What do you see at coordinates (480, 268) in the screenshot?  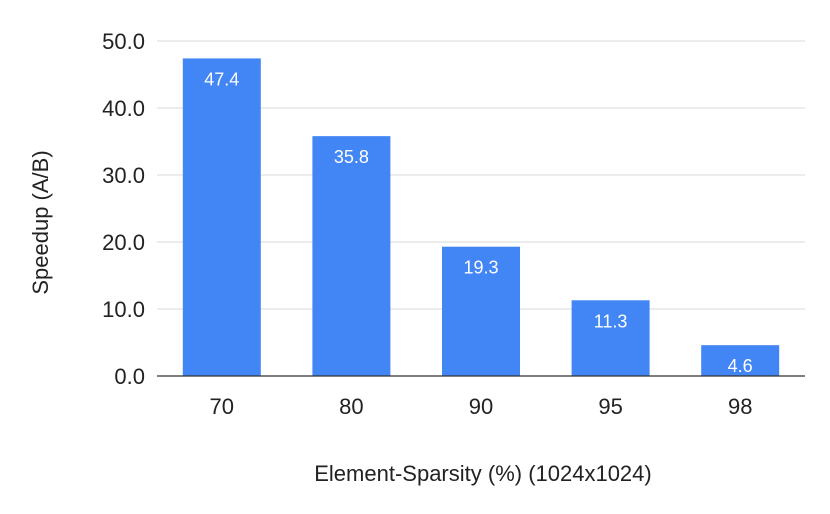 I see `bar-value-label: 19.3` at bounding box center [480, 268].